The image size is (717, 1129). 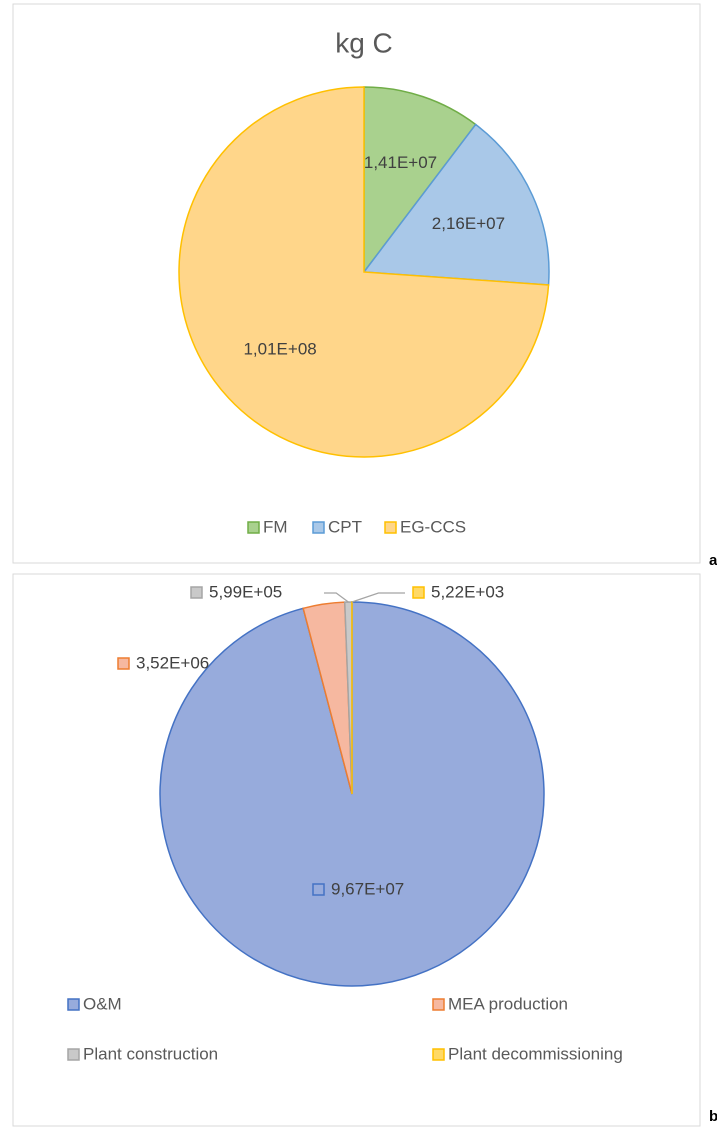 I want to click on legend-label: FM, so click(x=275, y=526).